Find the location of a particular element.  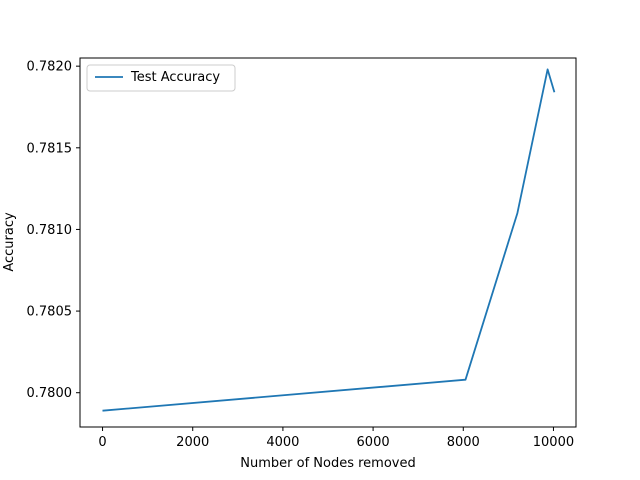

y-tick-label: 0.7800 is located at coordinates (50, 393).